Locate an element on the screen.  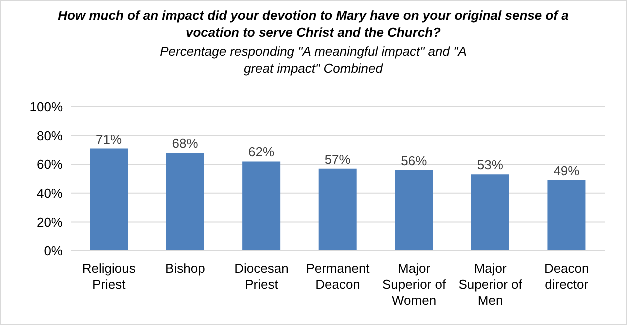
x-tick-label: Deacon director is located at coordinates (567, 276).